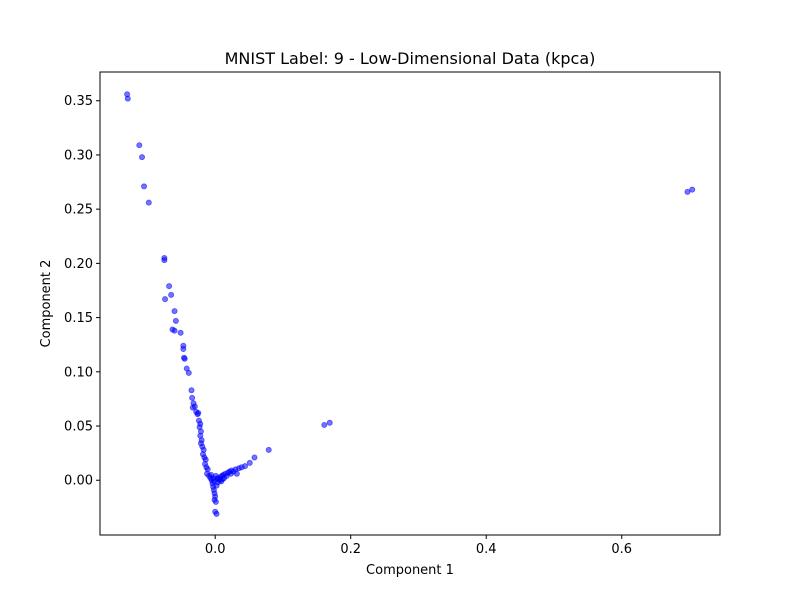 The image size is (800, 604). What do you see at coordinates (46, 304) in the screenshot?
I see `y-axis-label: Component 2` at bounding box center [46, 304].